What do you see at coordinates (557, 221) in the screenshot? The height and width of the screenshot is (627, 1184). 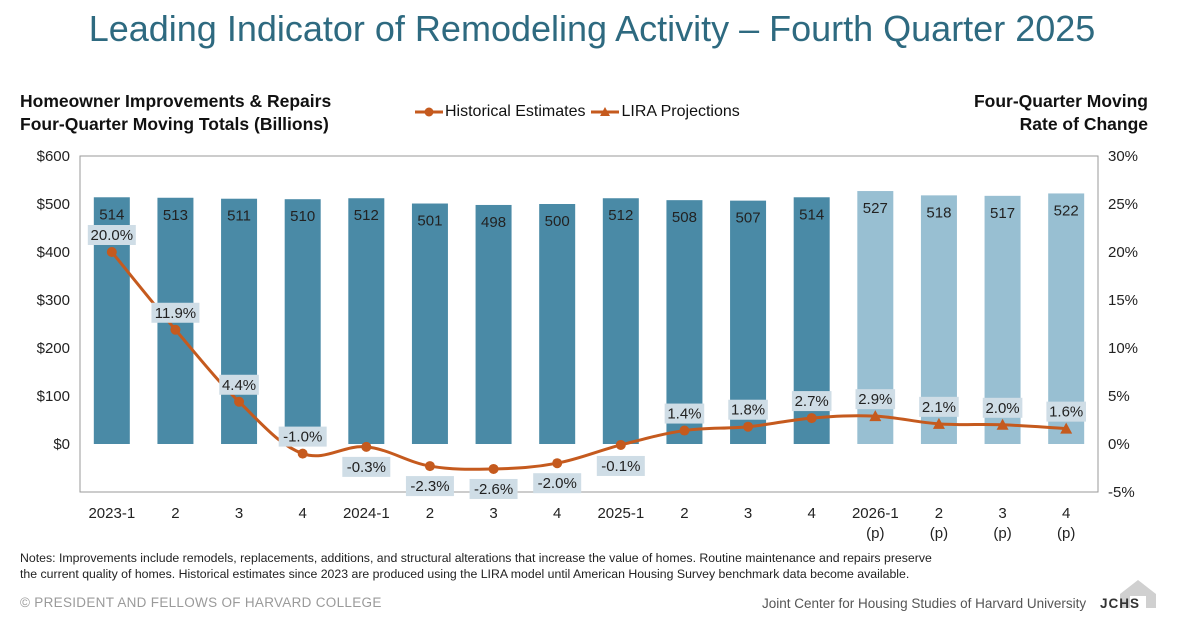 I see `bar-value-label: 500` at bounding box center [557, 221].